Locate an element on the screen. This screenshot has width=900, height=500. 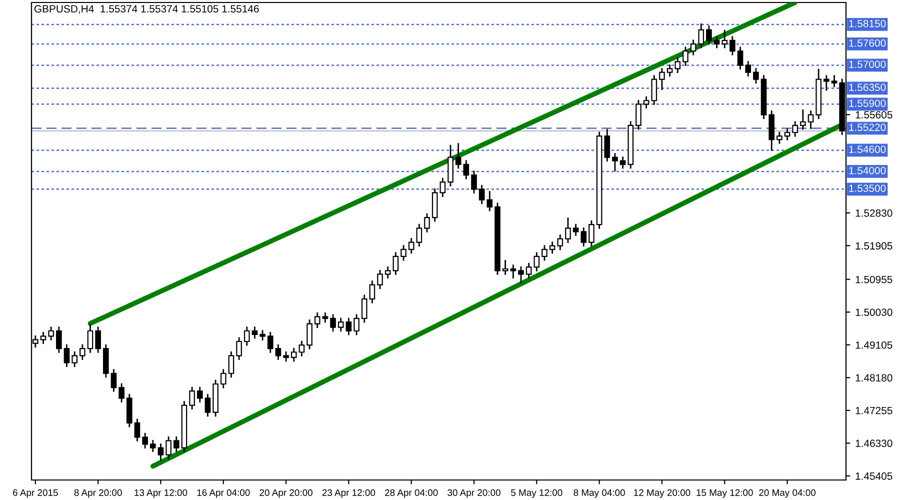
x-tick-label: 12 May 20:00 is located at coordinates (662, 493).